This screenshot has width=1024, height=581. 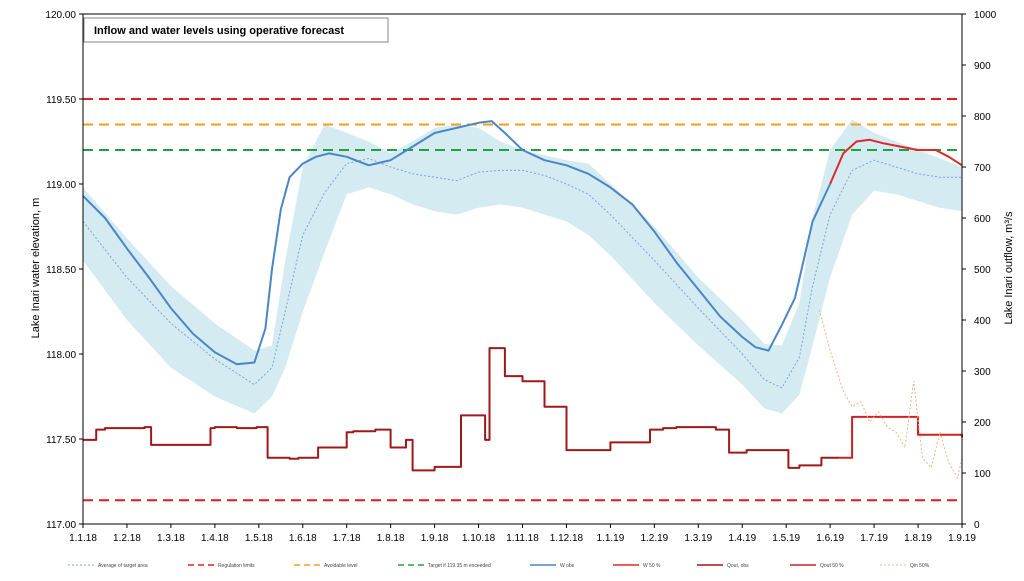 What do you see at coordinates (985, 15) in the screenshot?
I see `y2-tick-label: 1000` at bounding box center [985, 15].